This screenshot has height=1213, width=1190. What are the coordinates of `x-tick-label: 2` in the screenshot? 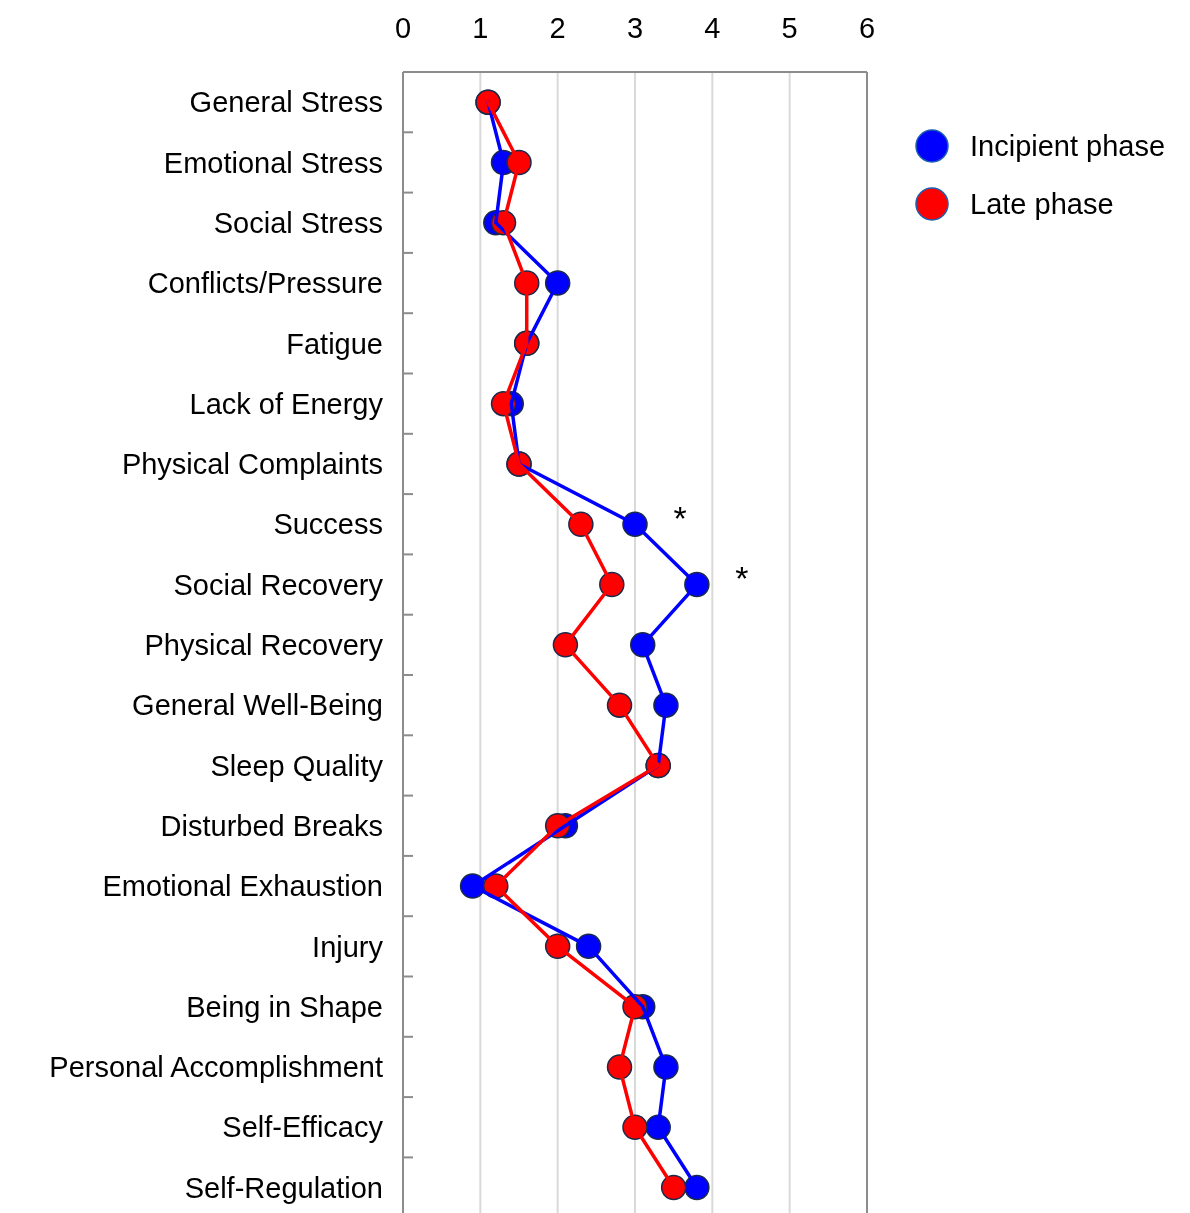 It's located at (557, 28).